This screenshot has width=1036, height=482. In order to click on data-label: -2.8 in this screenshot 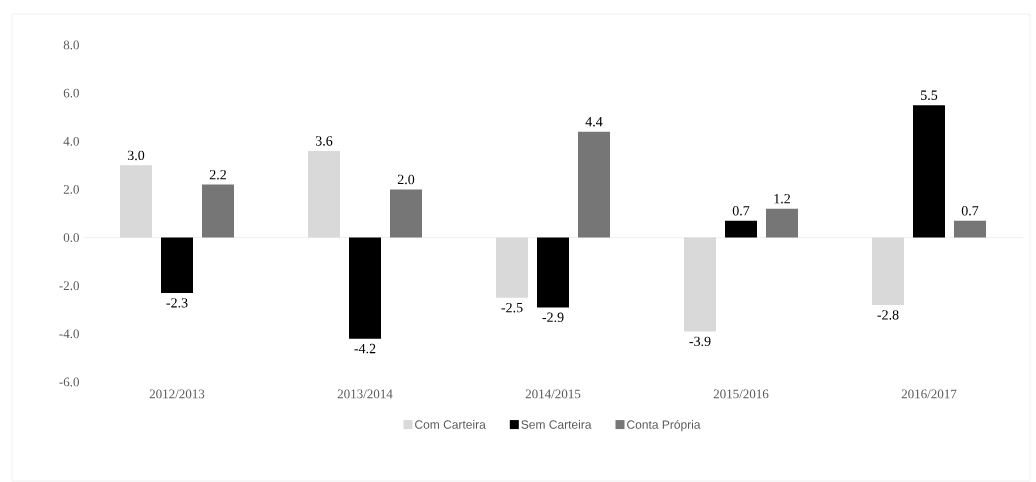, I will do `click(888, 315)`.